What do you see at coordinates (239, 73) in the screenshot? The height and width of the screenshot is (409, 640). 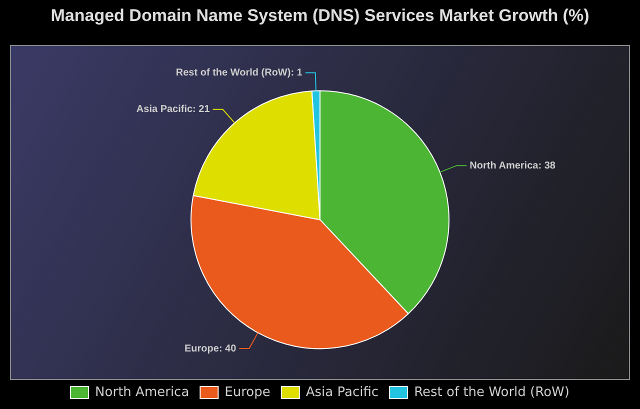 I see `data-label: Rest of the World (RoW): 1` at bounding box center [239, 73].